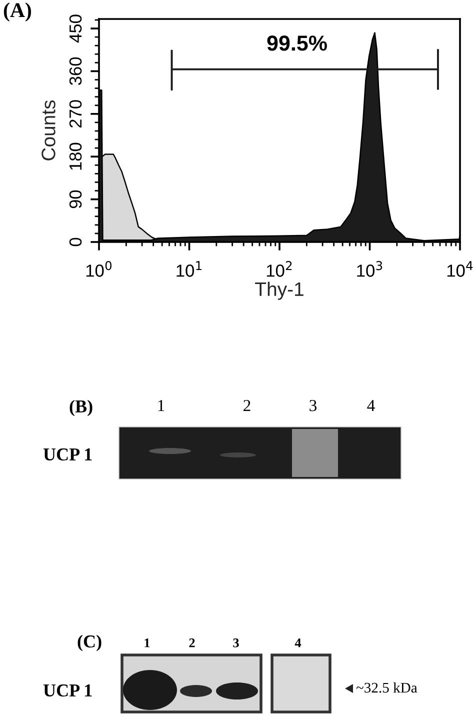 Image resolution: width=474 pixels, height=716 pixels. What do you see at coordinates (81, 408) in the screenshot?
I see `text: (B)` at bounding box center [81, 408].